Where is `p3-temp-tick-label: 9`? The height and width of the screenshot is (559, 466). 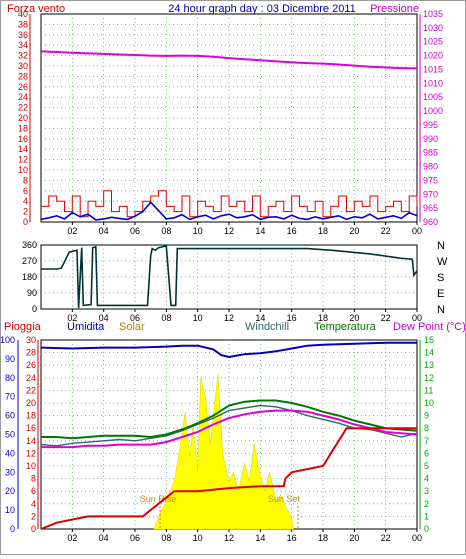 p3-temp-tick-label: 9 is located at coordinates (426, 416).